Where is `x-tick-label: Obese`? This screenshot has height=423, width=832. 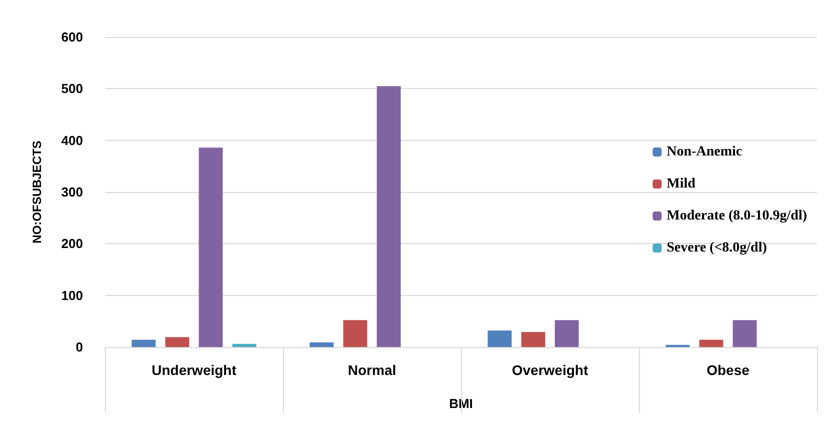
x-tick-label: Obese is located at coordinates (728, 370).